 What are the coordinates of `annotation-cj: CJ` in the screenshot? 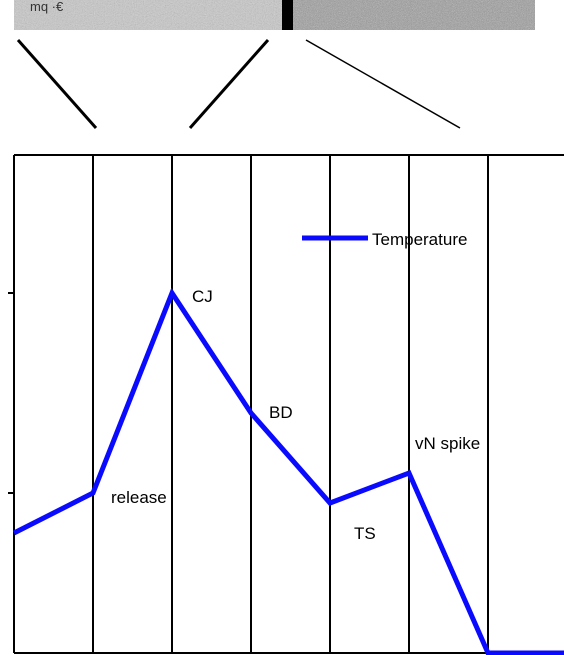 It's located at (202, 296).